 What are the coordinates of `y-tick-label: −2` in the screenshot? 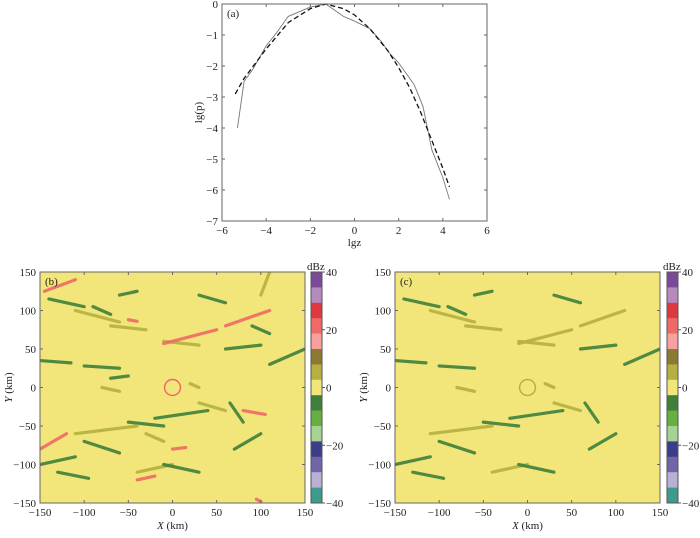 It's located at (212, 67).